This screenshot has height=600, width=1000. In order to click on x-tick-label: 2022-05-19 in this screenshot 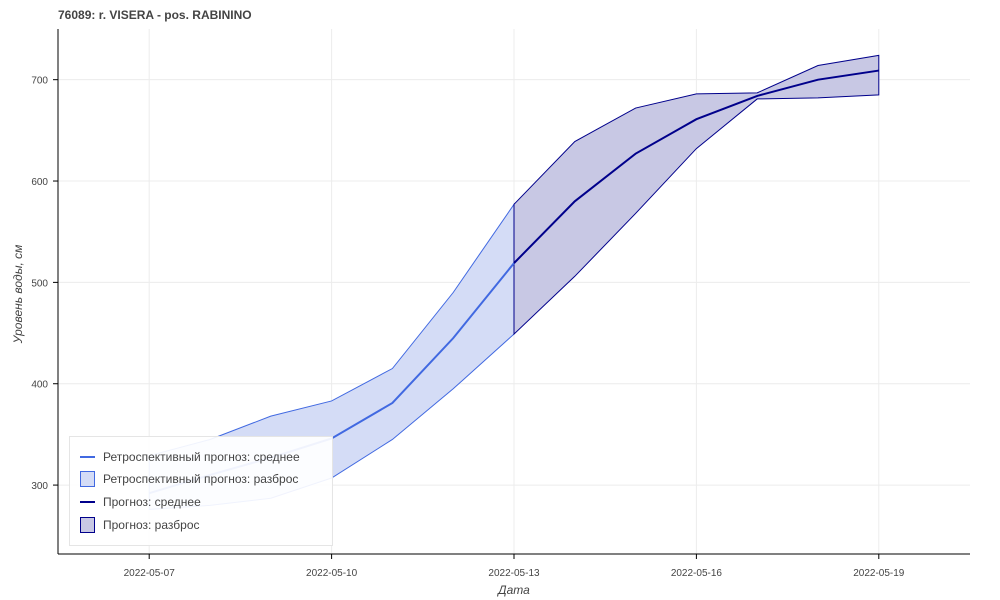, I will do `click(879, 573)`.